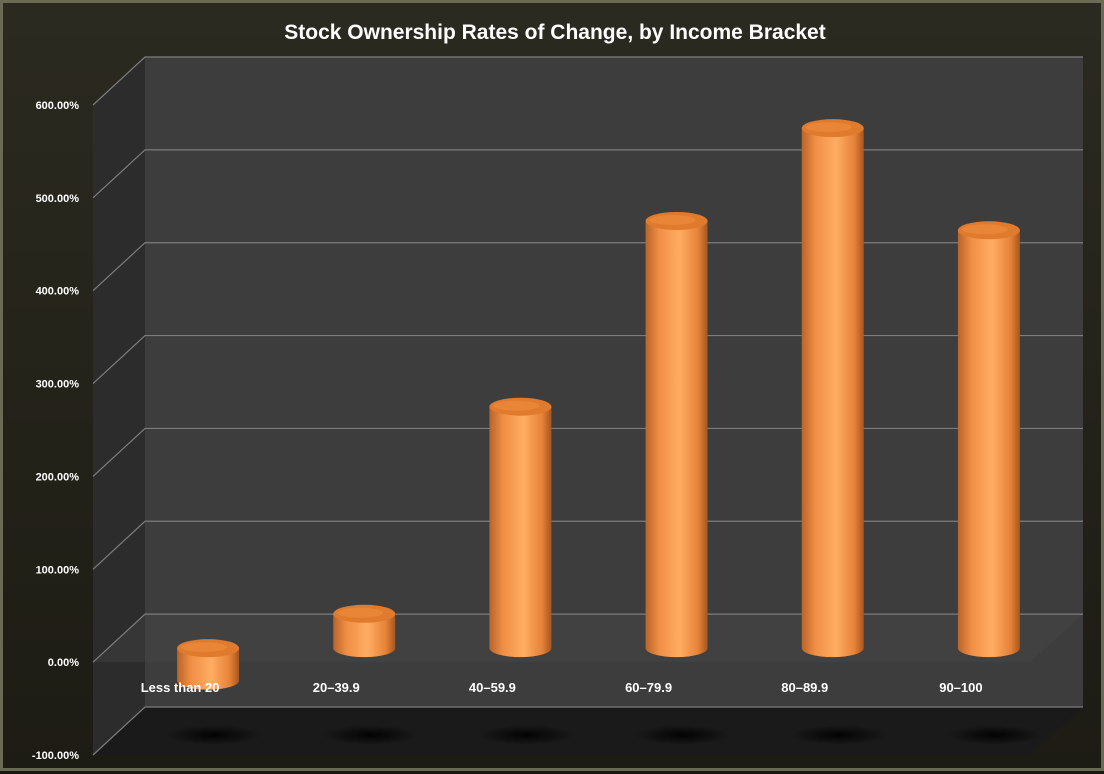 The height and width of the screenshot is (774, 1104). I want to click on x-category-label: 20–39.9, so click(336, 687).